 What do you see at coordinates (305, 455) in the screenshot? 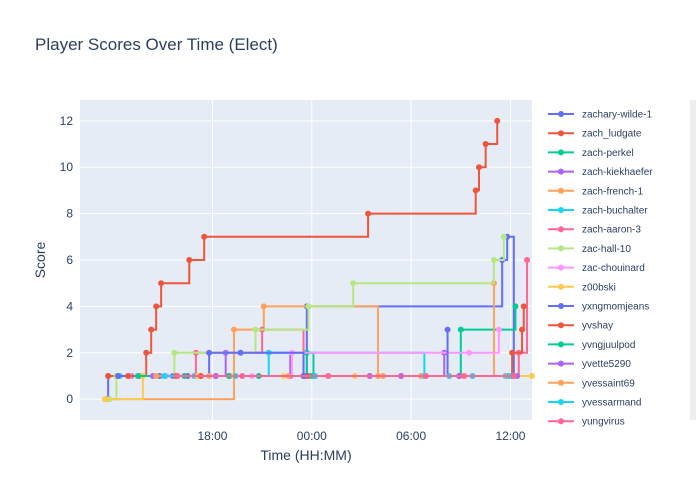
I see `x-axis-title: Time (HH:MM)` at bounding box center [305, 455].